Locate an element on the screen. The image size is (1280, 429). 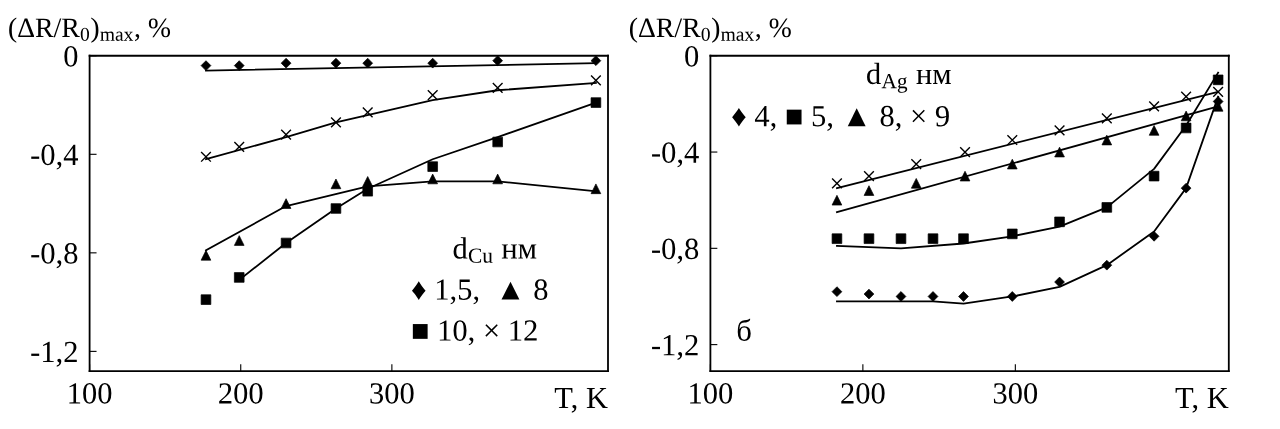
annotation: d$_{Cu}$ нм is located at coordinates (495, 250).